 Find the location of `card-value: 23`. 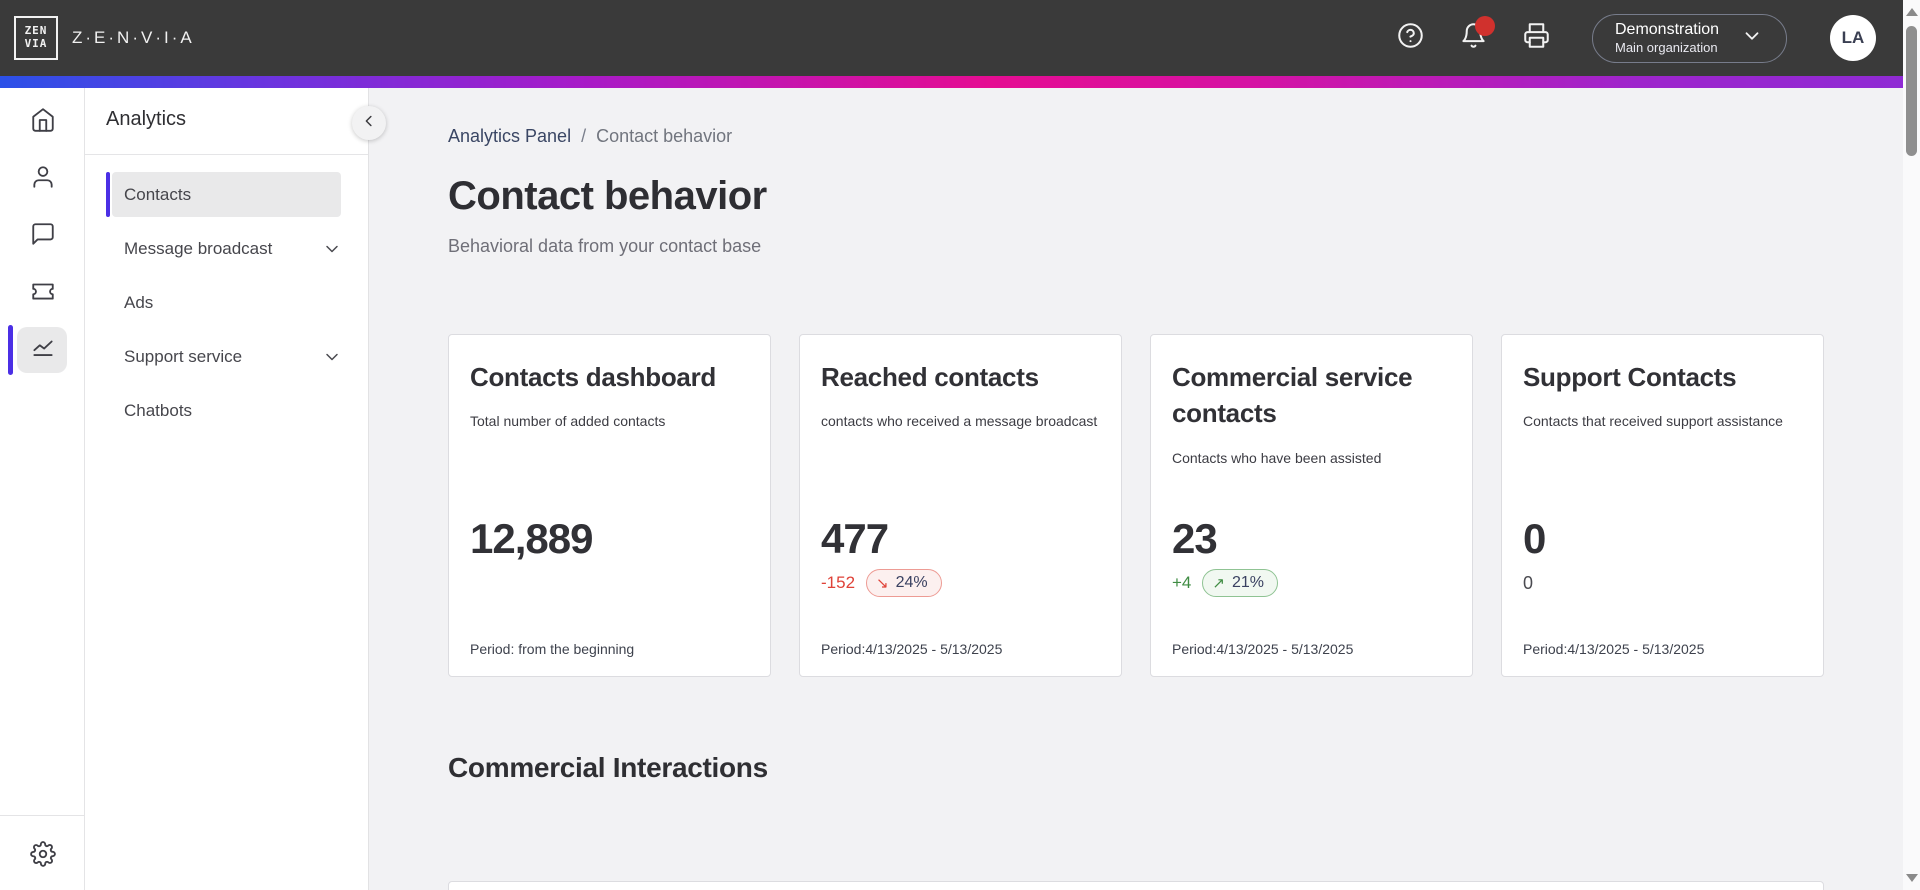

card-value: 23 is located at coordinates (1195, 538).